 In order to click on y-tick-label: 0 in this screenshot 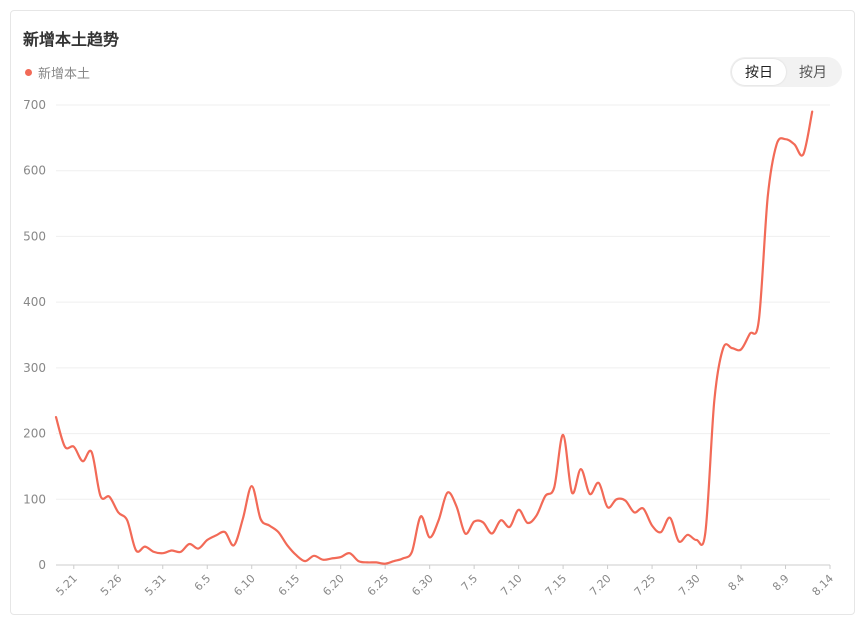, I will do `click(42, 565)`.